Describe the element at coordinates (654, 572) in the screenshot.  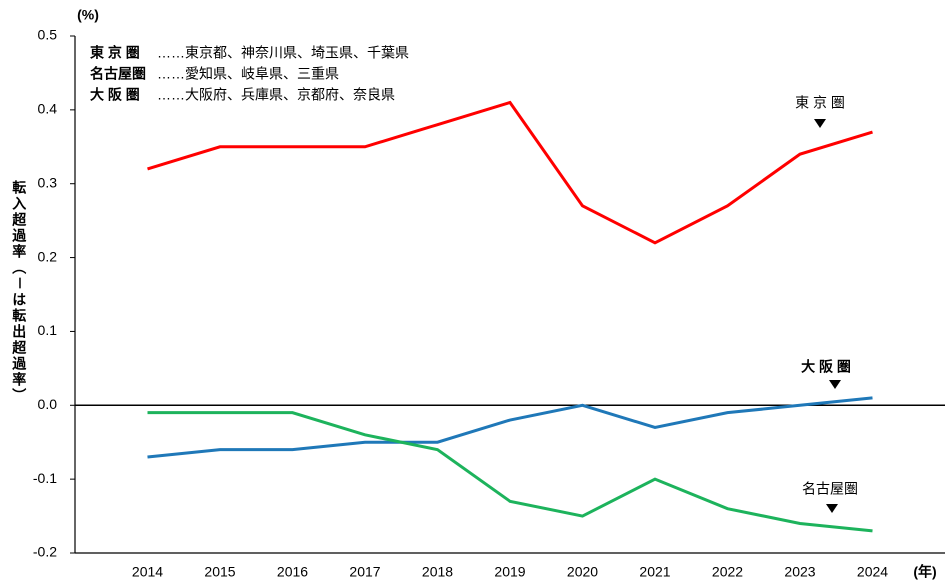
I see `x-tick-label: 2021` at that location.